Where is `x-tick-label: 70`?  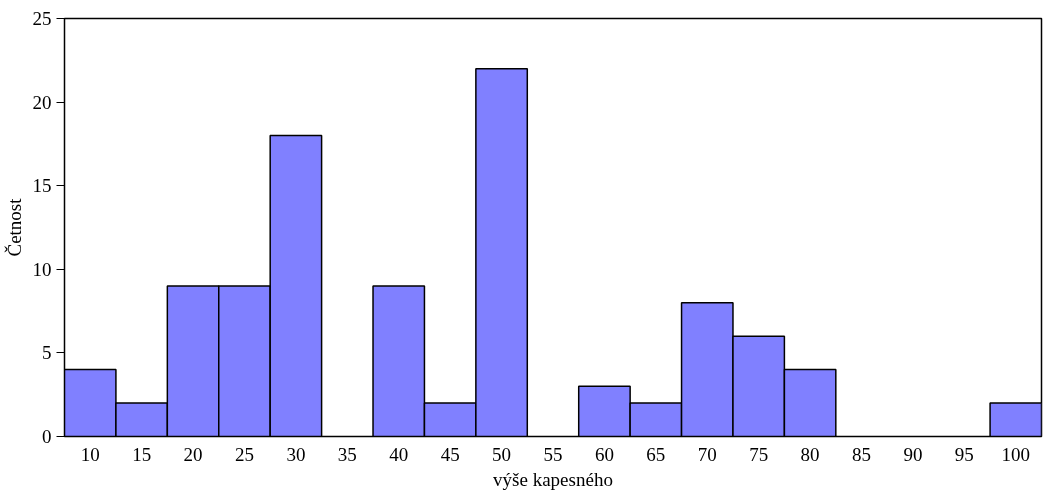
x-tick-label: 70 is located at coordinates (707, 454).